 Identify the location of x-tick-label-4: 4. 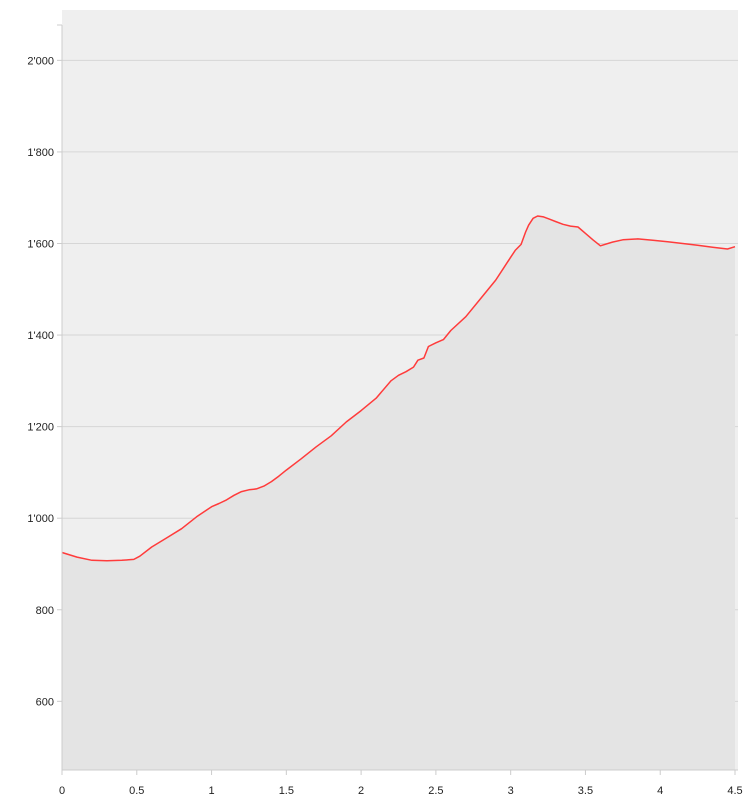
(660, 791).